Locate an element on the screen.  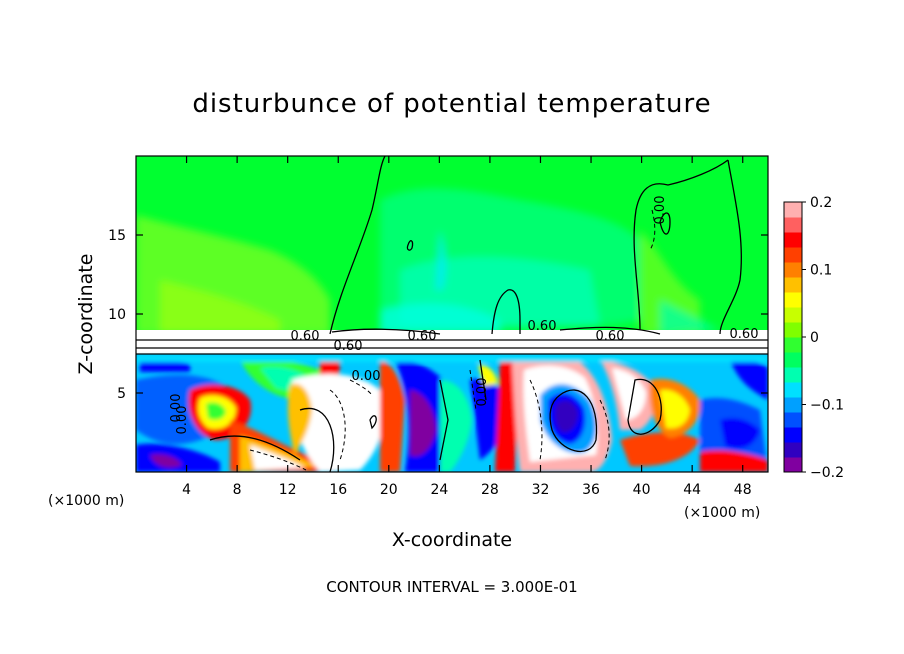
colorbar-tick-label: 0.1 is located at coordinates (821, 271).